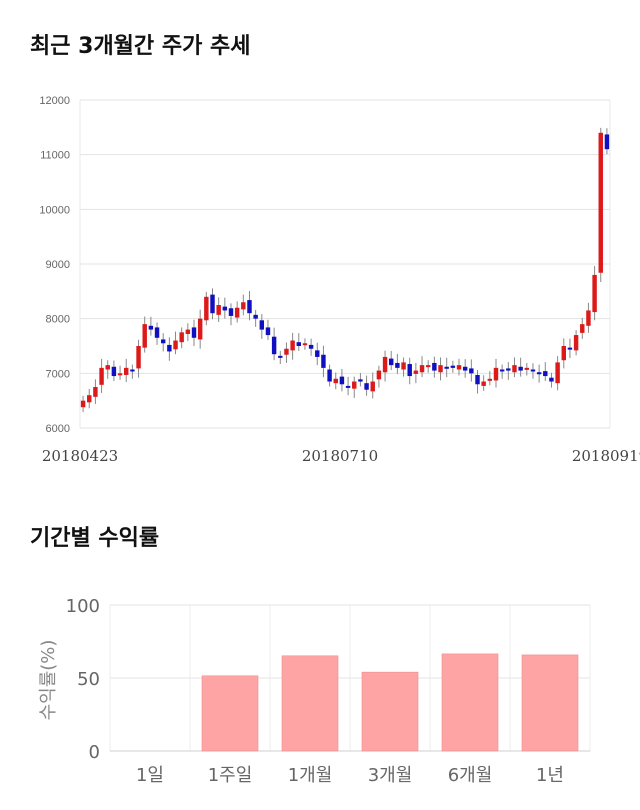  What do you see at coordinates (54, 101) in the screenshot?
I see `price-y-tick: 12000` at bounding box center [54, 101].